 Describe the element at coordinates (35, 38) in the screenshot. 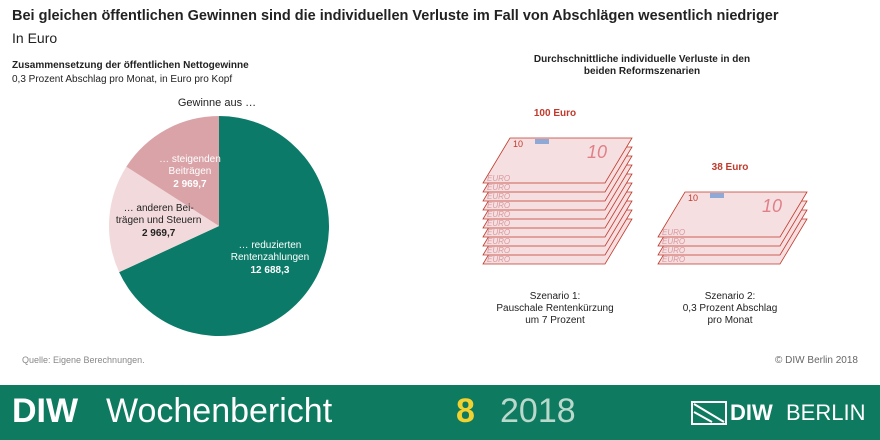

I see `subtitle: In Euro` at that location.